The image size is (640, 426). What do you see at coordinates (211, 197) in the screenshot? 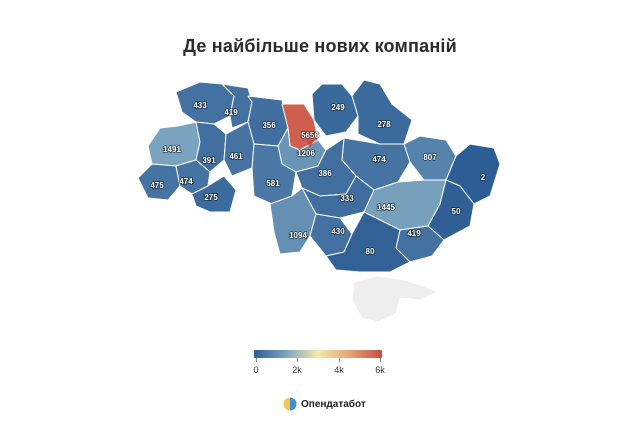
I see `region-value-label: 275` at bounding box center [211, 197].